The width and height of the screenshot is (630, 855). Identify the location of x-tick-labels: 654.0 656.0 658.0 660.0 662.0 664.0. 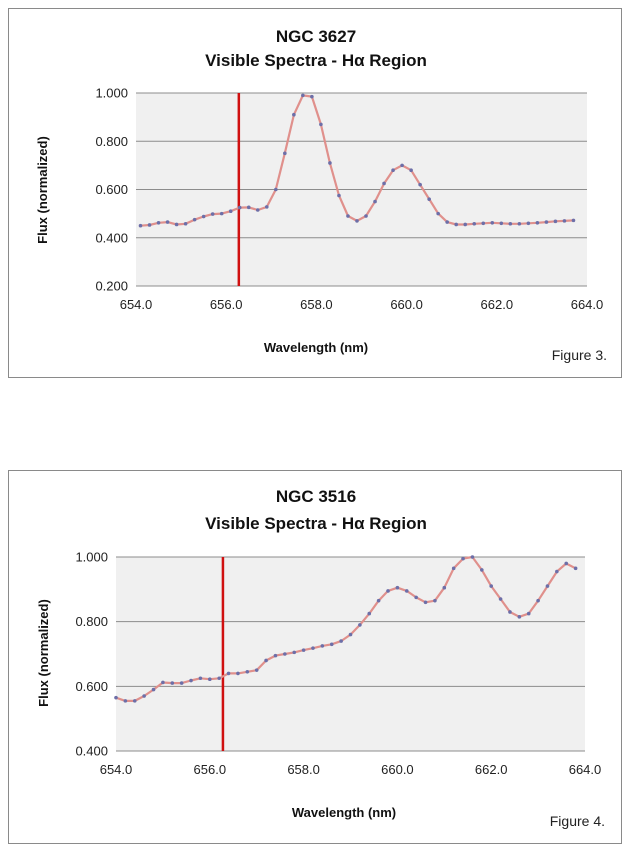
(362, 304).